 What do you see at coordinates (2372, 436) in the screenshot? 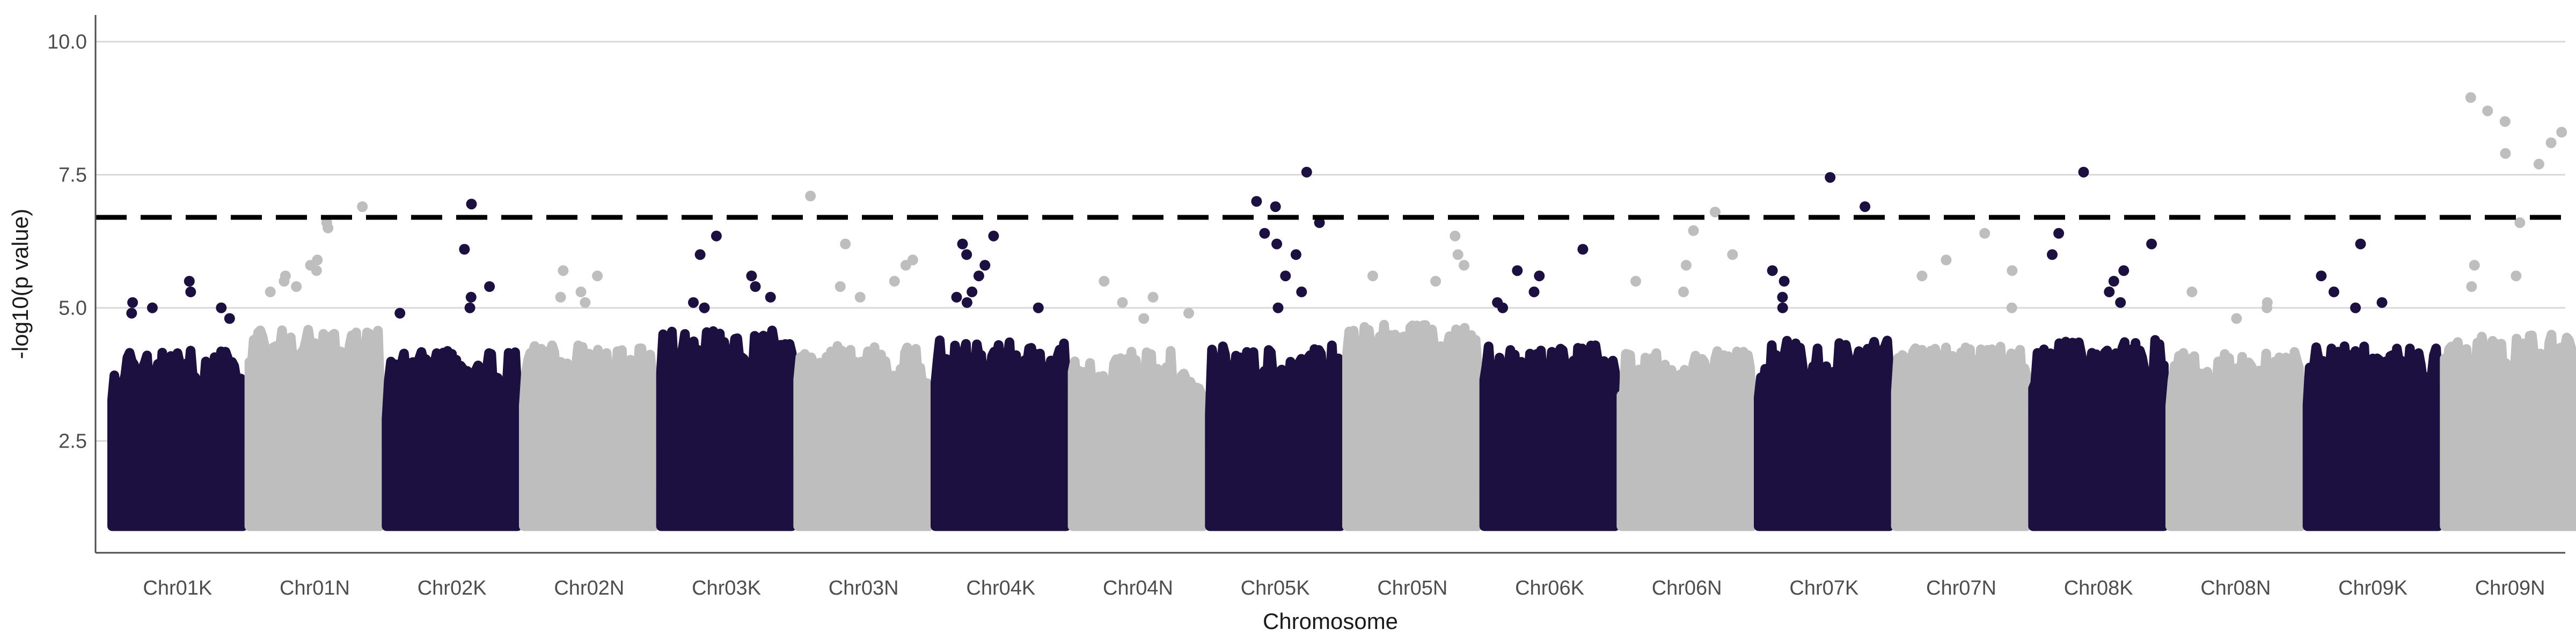
I see `point-band-Chr09K` at bounding box center [2372, 436].